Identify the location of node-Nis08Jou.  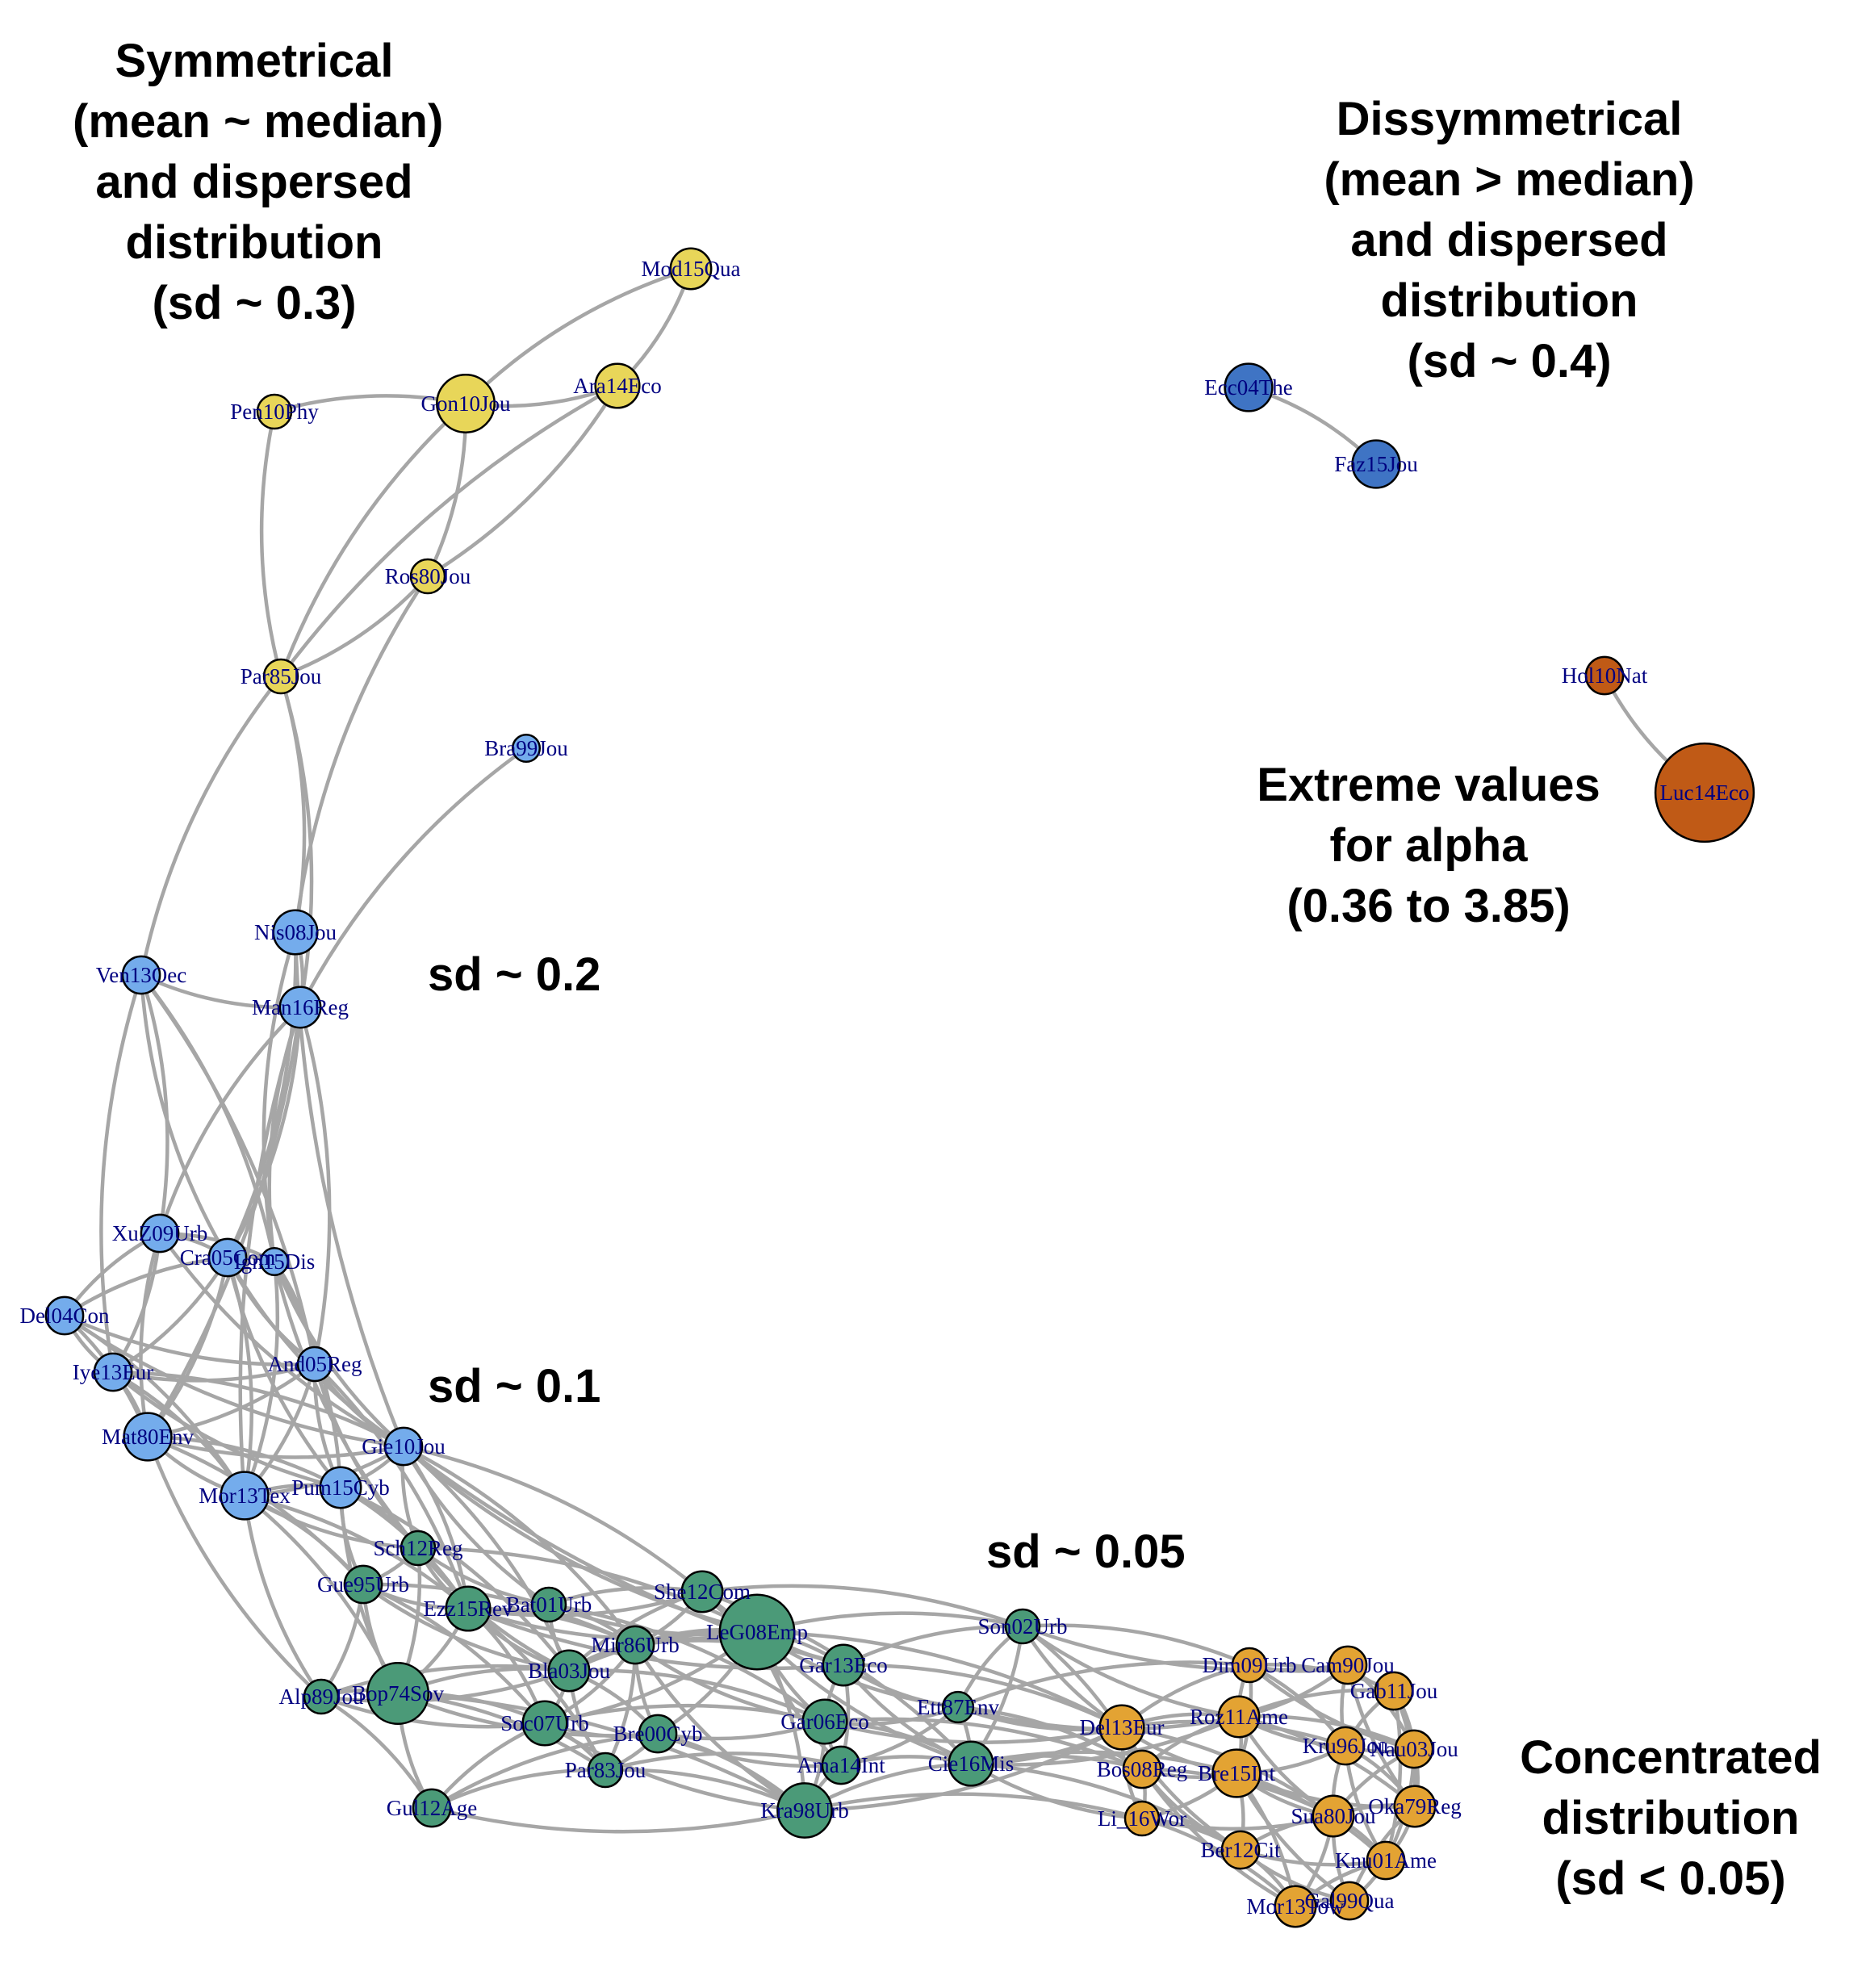
(295, 932).